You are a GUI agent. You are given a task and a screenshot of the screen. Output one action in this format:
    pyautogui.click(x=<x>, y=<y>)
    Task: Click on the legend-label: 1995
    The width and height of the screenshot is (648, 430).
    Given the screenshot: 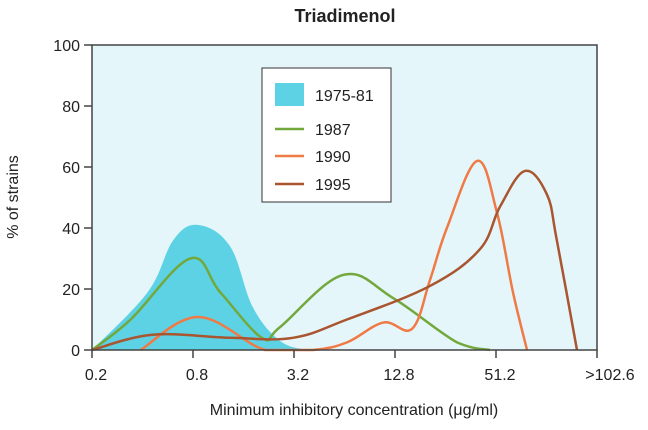 What is the action you would take?
    pyautogui.click(x=333, y=185)
    